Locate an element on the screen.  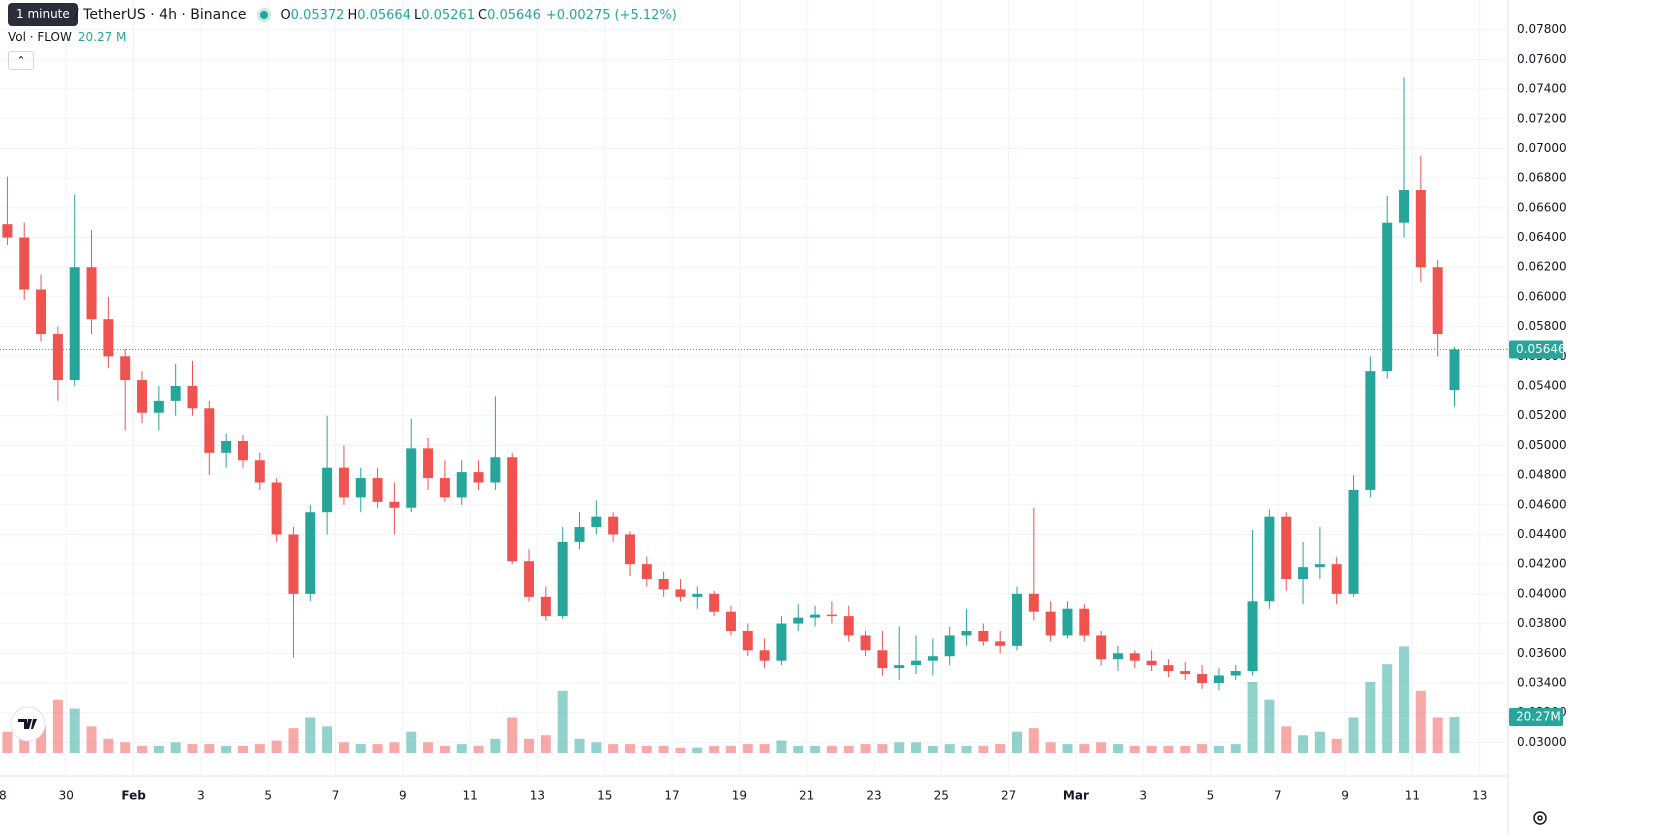
y-tick-label: 0.04200 is located at coordinates (1542, 564).